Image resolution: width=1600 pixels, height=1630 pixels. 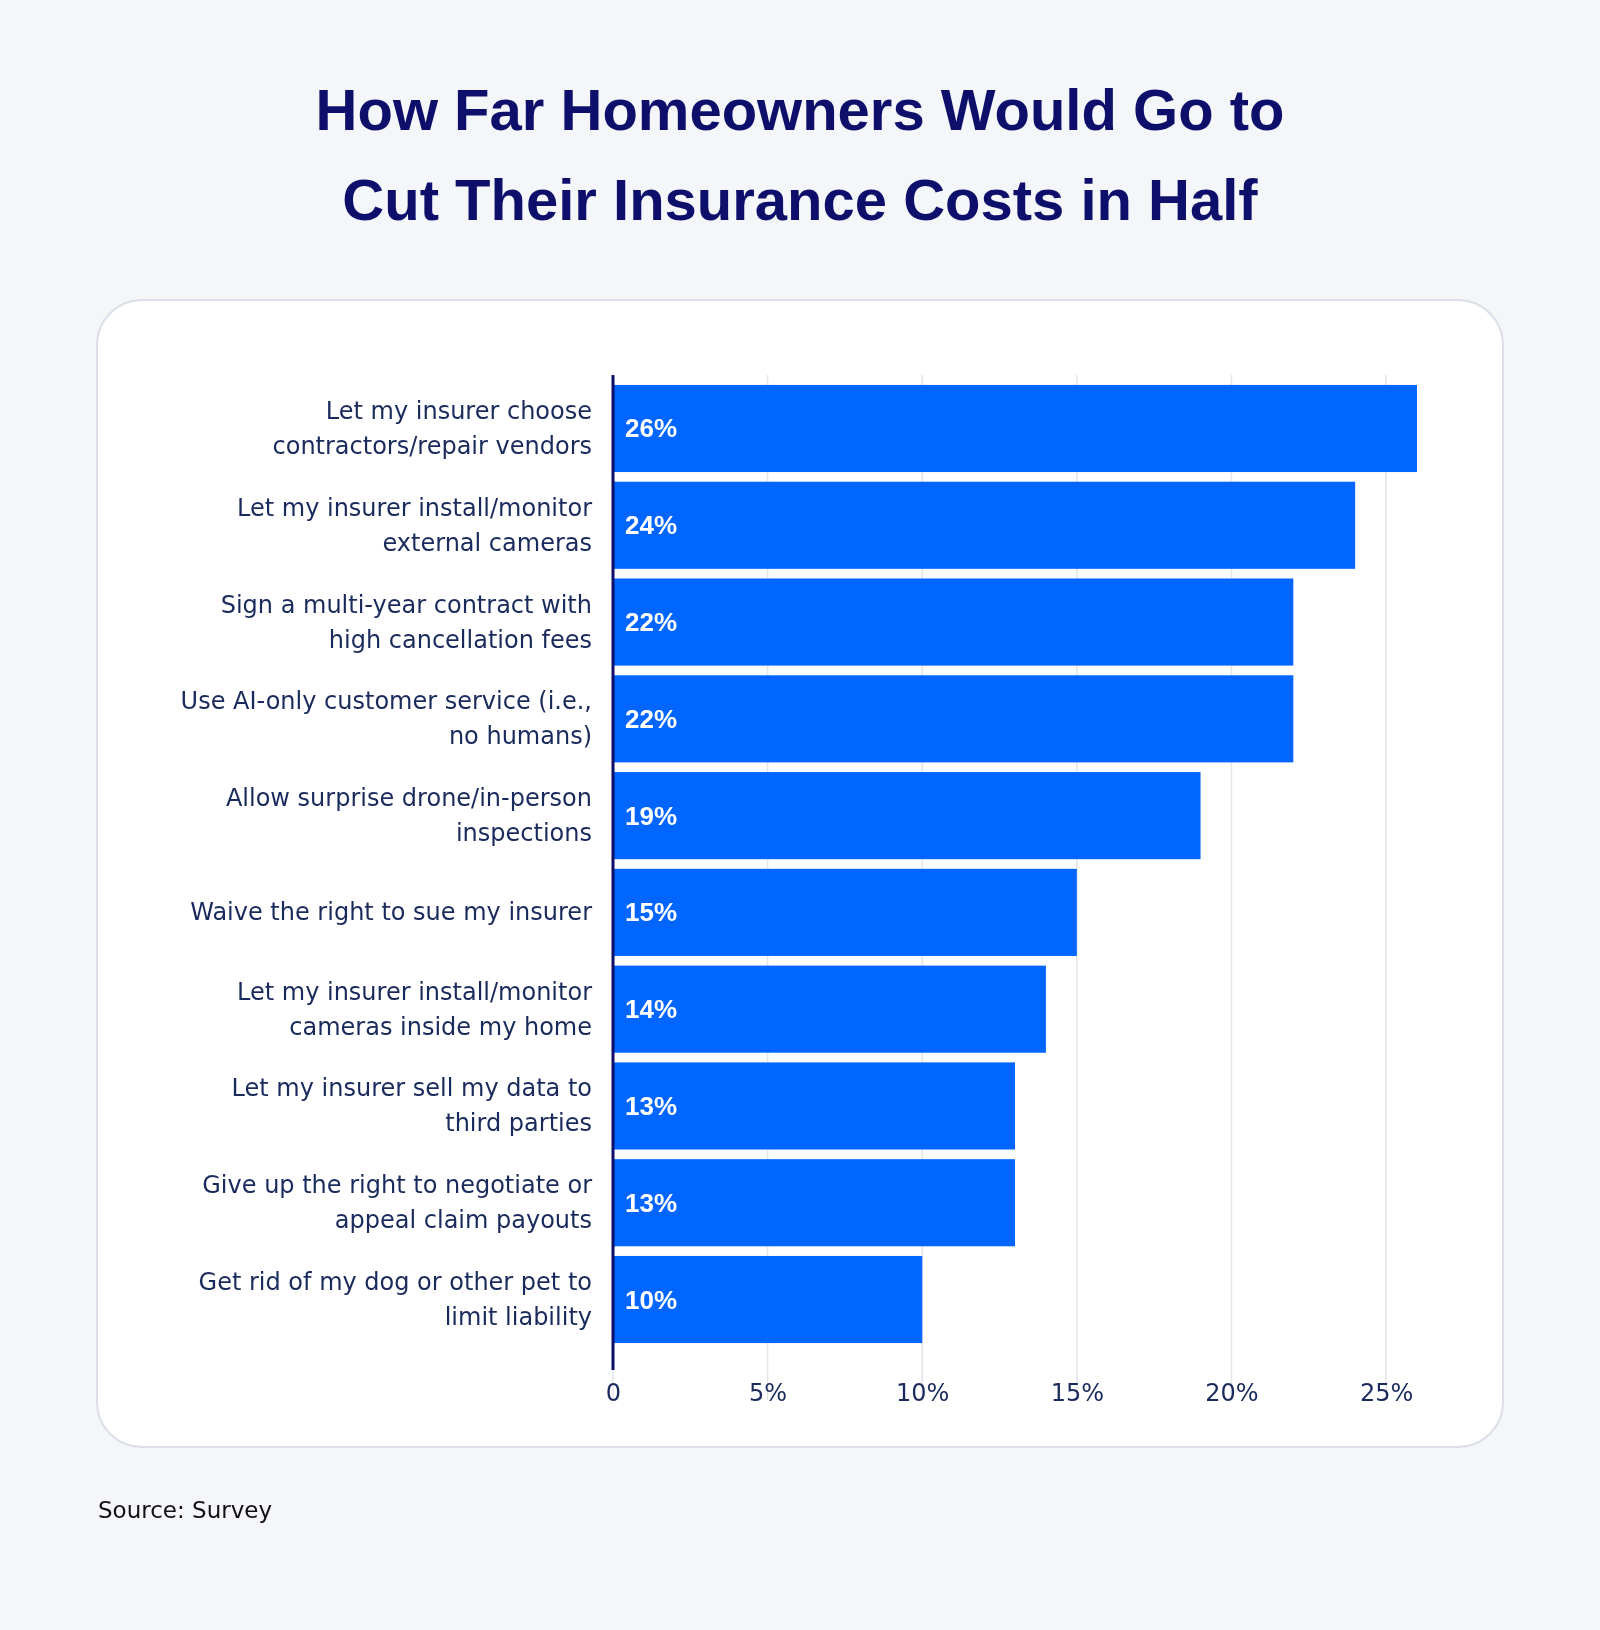 I want to click on y-tick-label: Give up the right to negotiate or appeal claim payouts, so click(x=397, y=1203).